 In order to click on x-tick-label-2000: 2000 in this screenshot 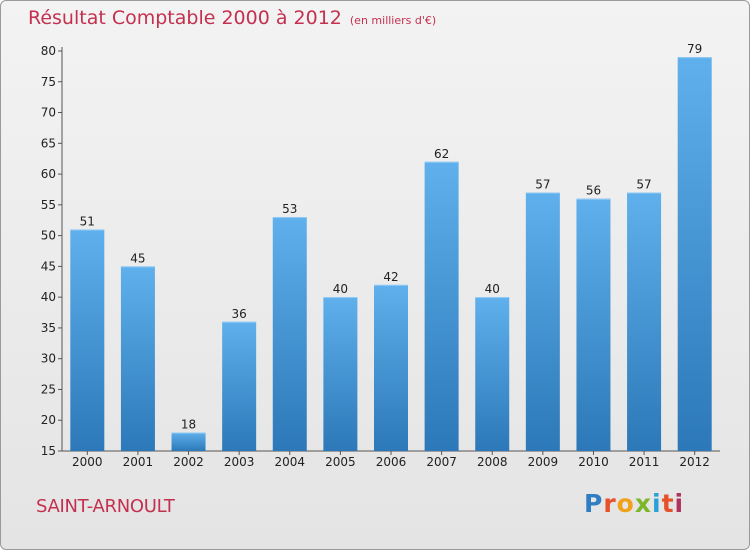, I will do `click(87, 462)`.